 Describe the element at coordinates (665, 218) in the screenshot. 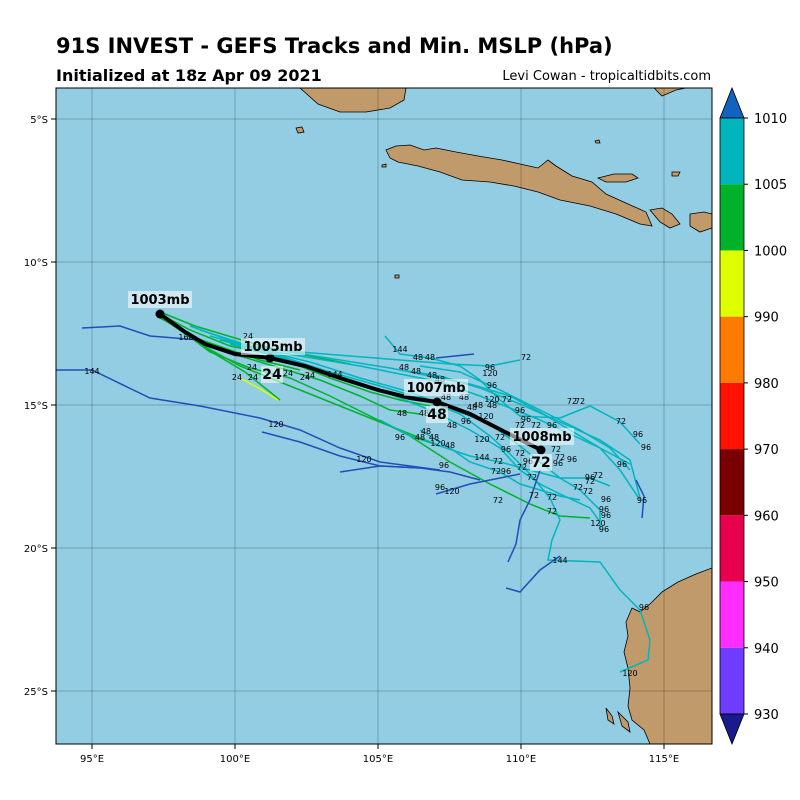

I see `land-bali` at that location.